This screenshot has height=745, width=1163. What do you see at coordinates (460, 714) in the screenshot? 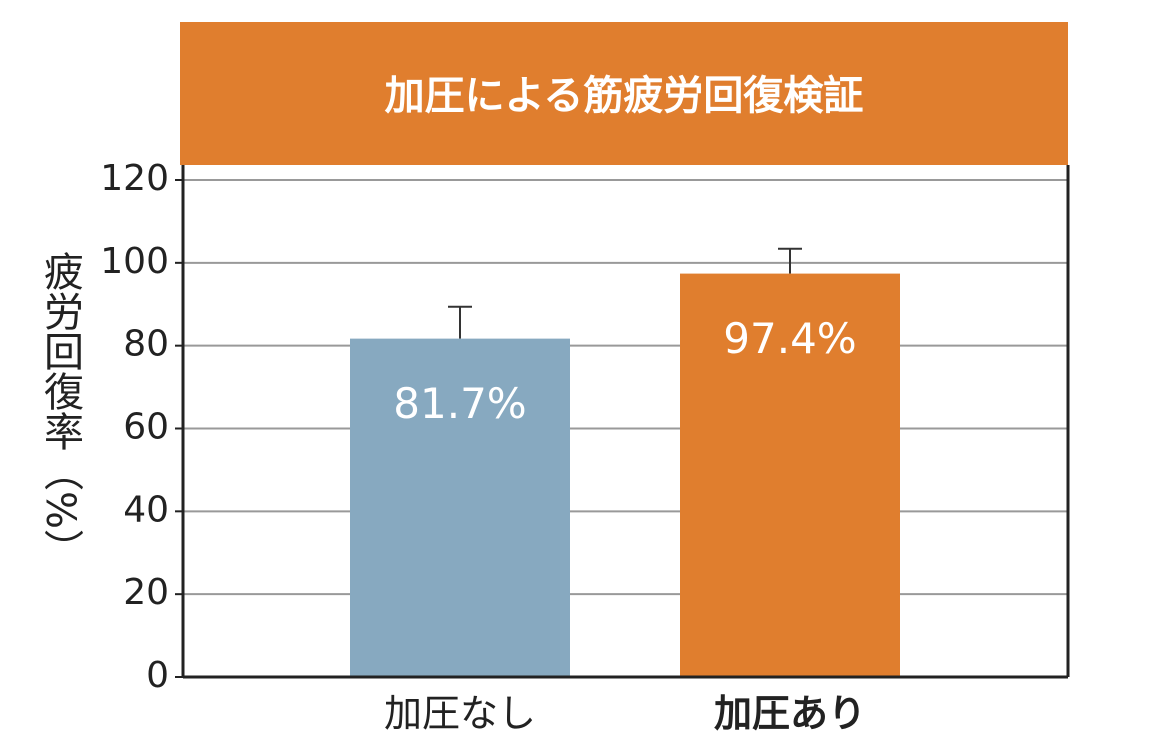
I see `x-tick-label: 加圧なし` at bounding box center [460, 714].